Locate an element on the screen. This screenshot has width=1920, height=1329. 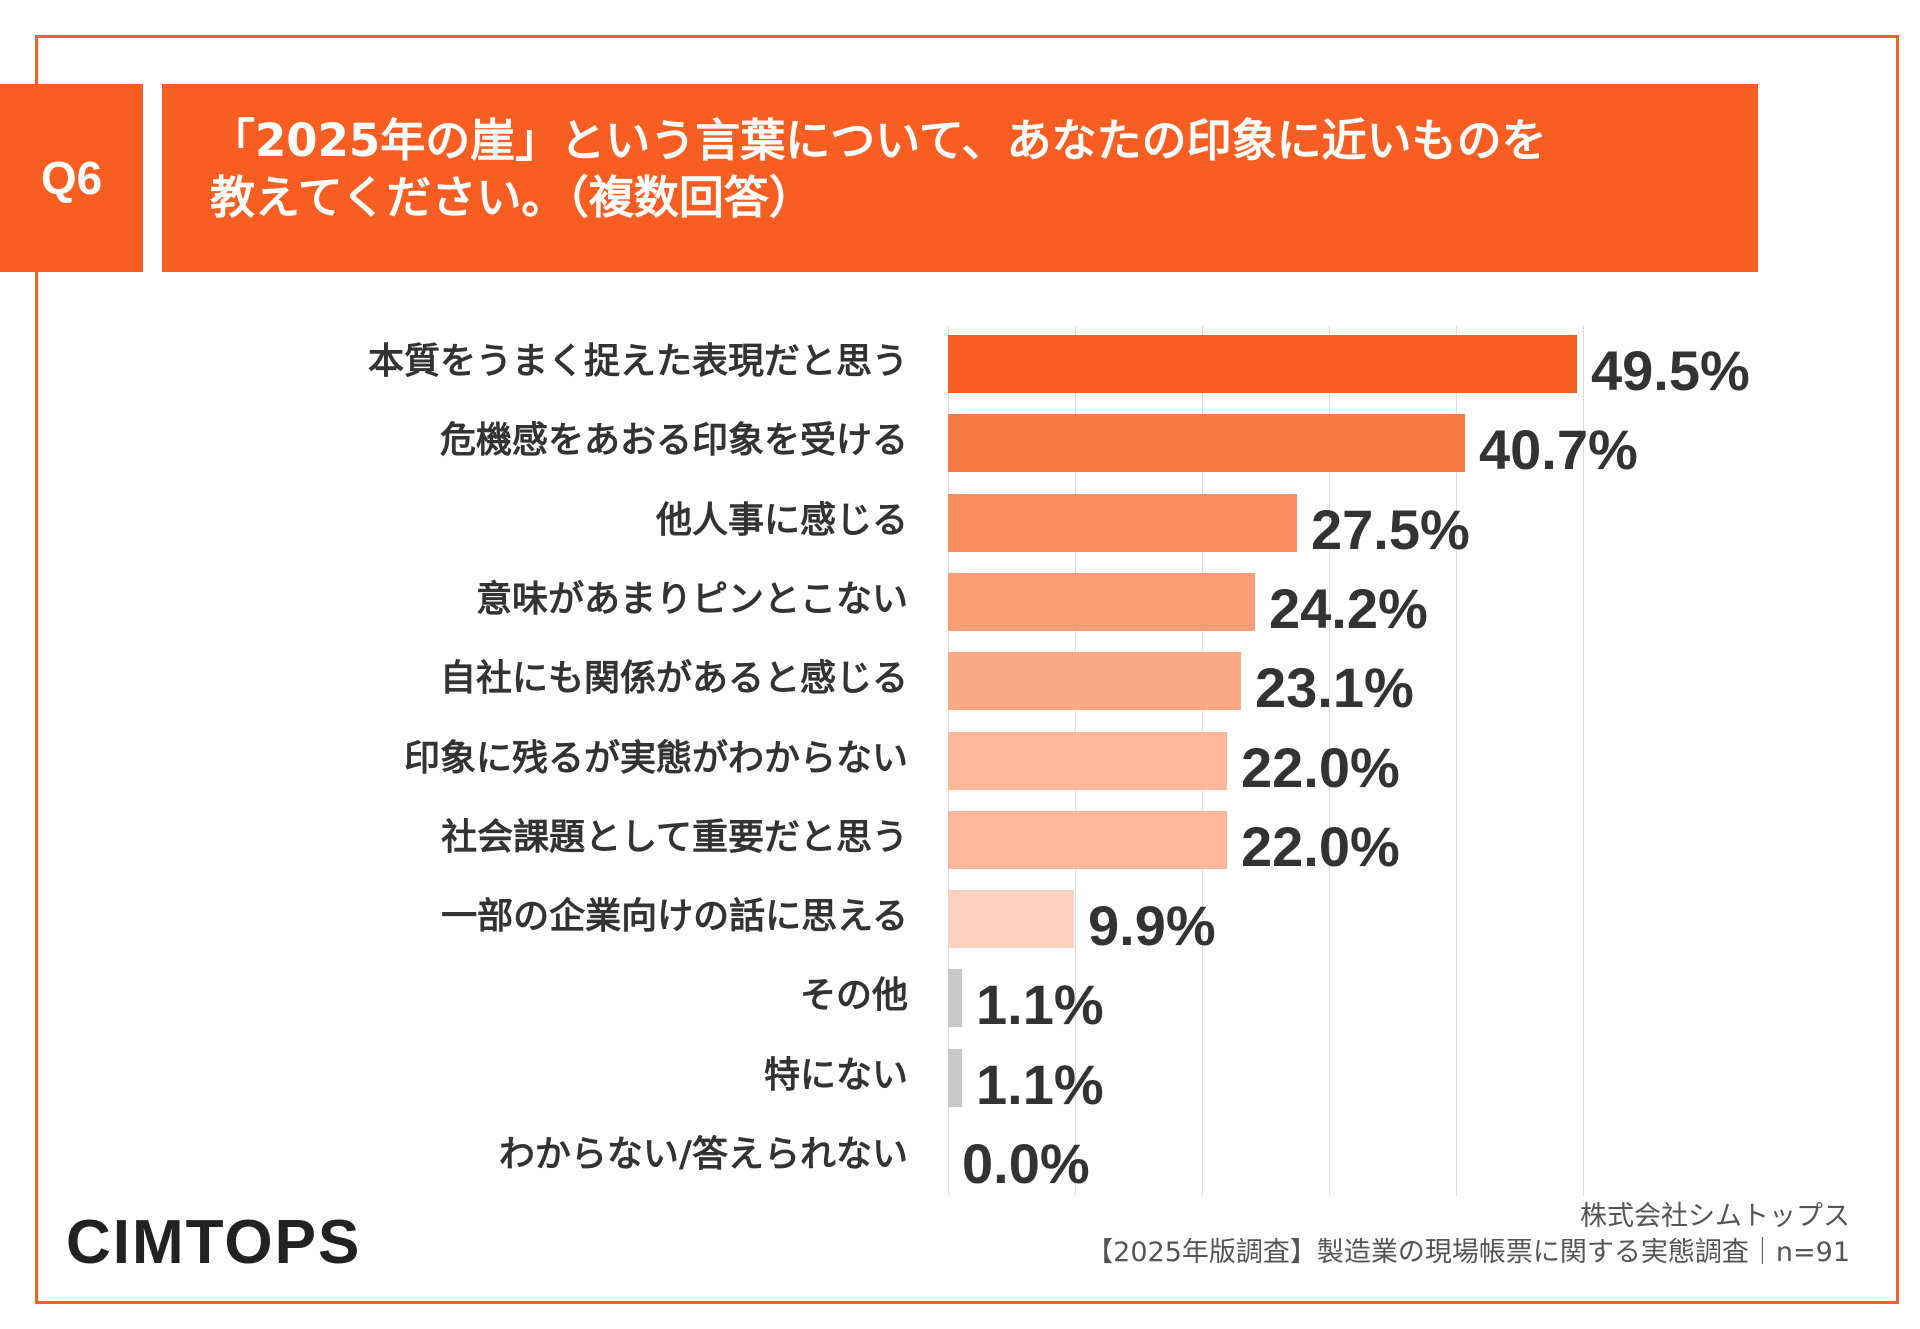
category-label: 一部の企業向けの話に思える is located at coordinates (674, 916).